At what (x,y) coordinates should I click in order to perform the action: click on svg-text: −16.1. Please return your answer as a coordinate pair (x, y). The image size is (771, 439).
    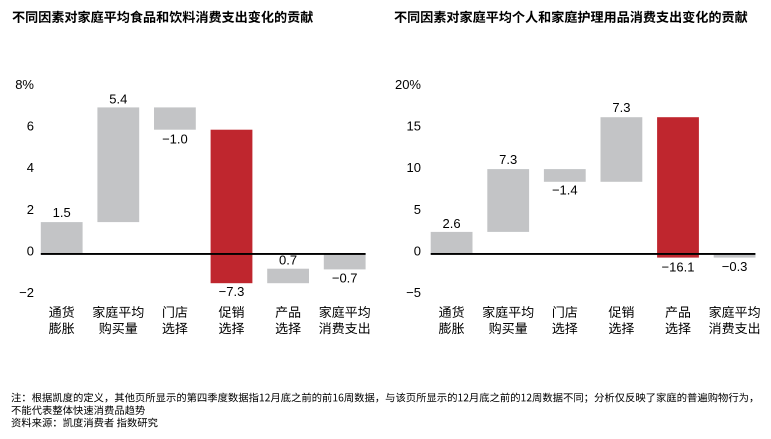
    Looking at the image, I should click on (678, 266).